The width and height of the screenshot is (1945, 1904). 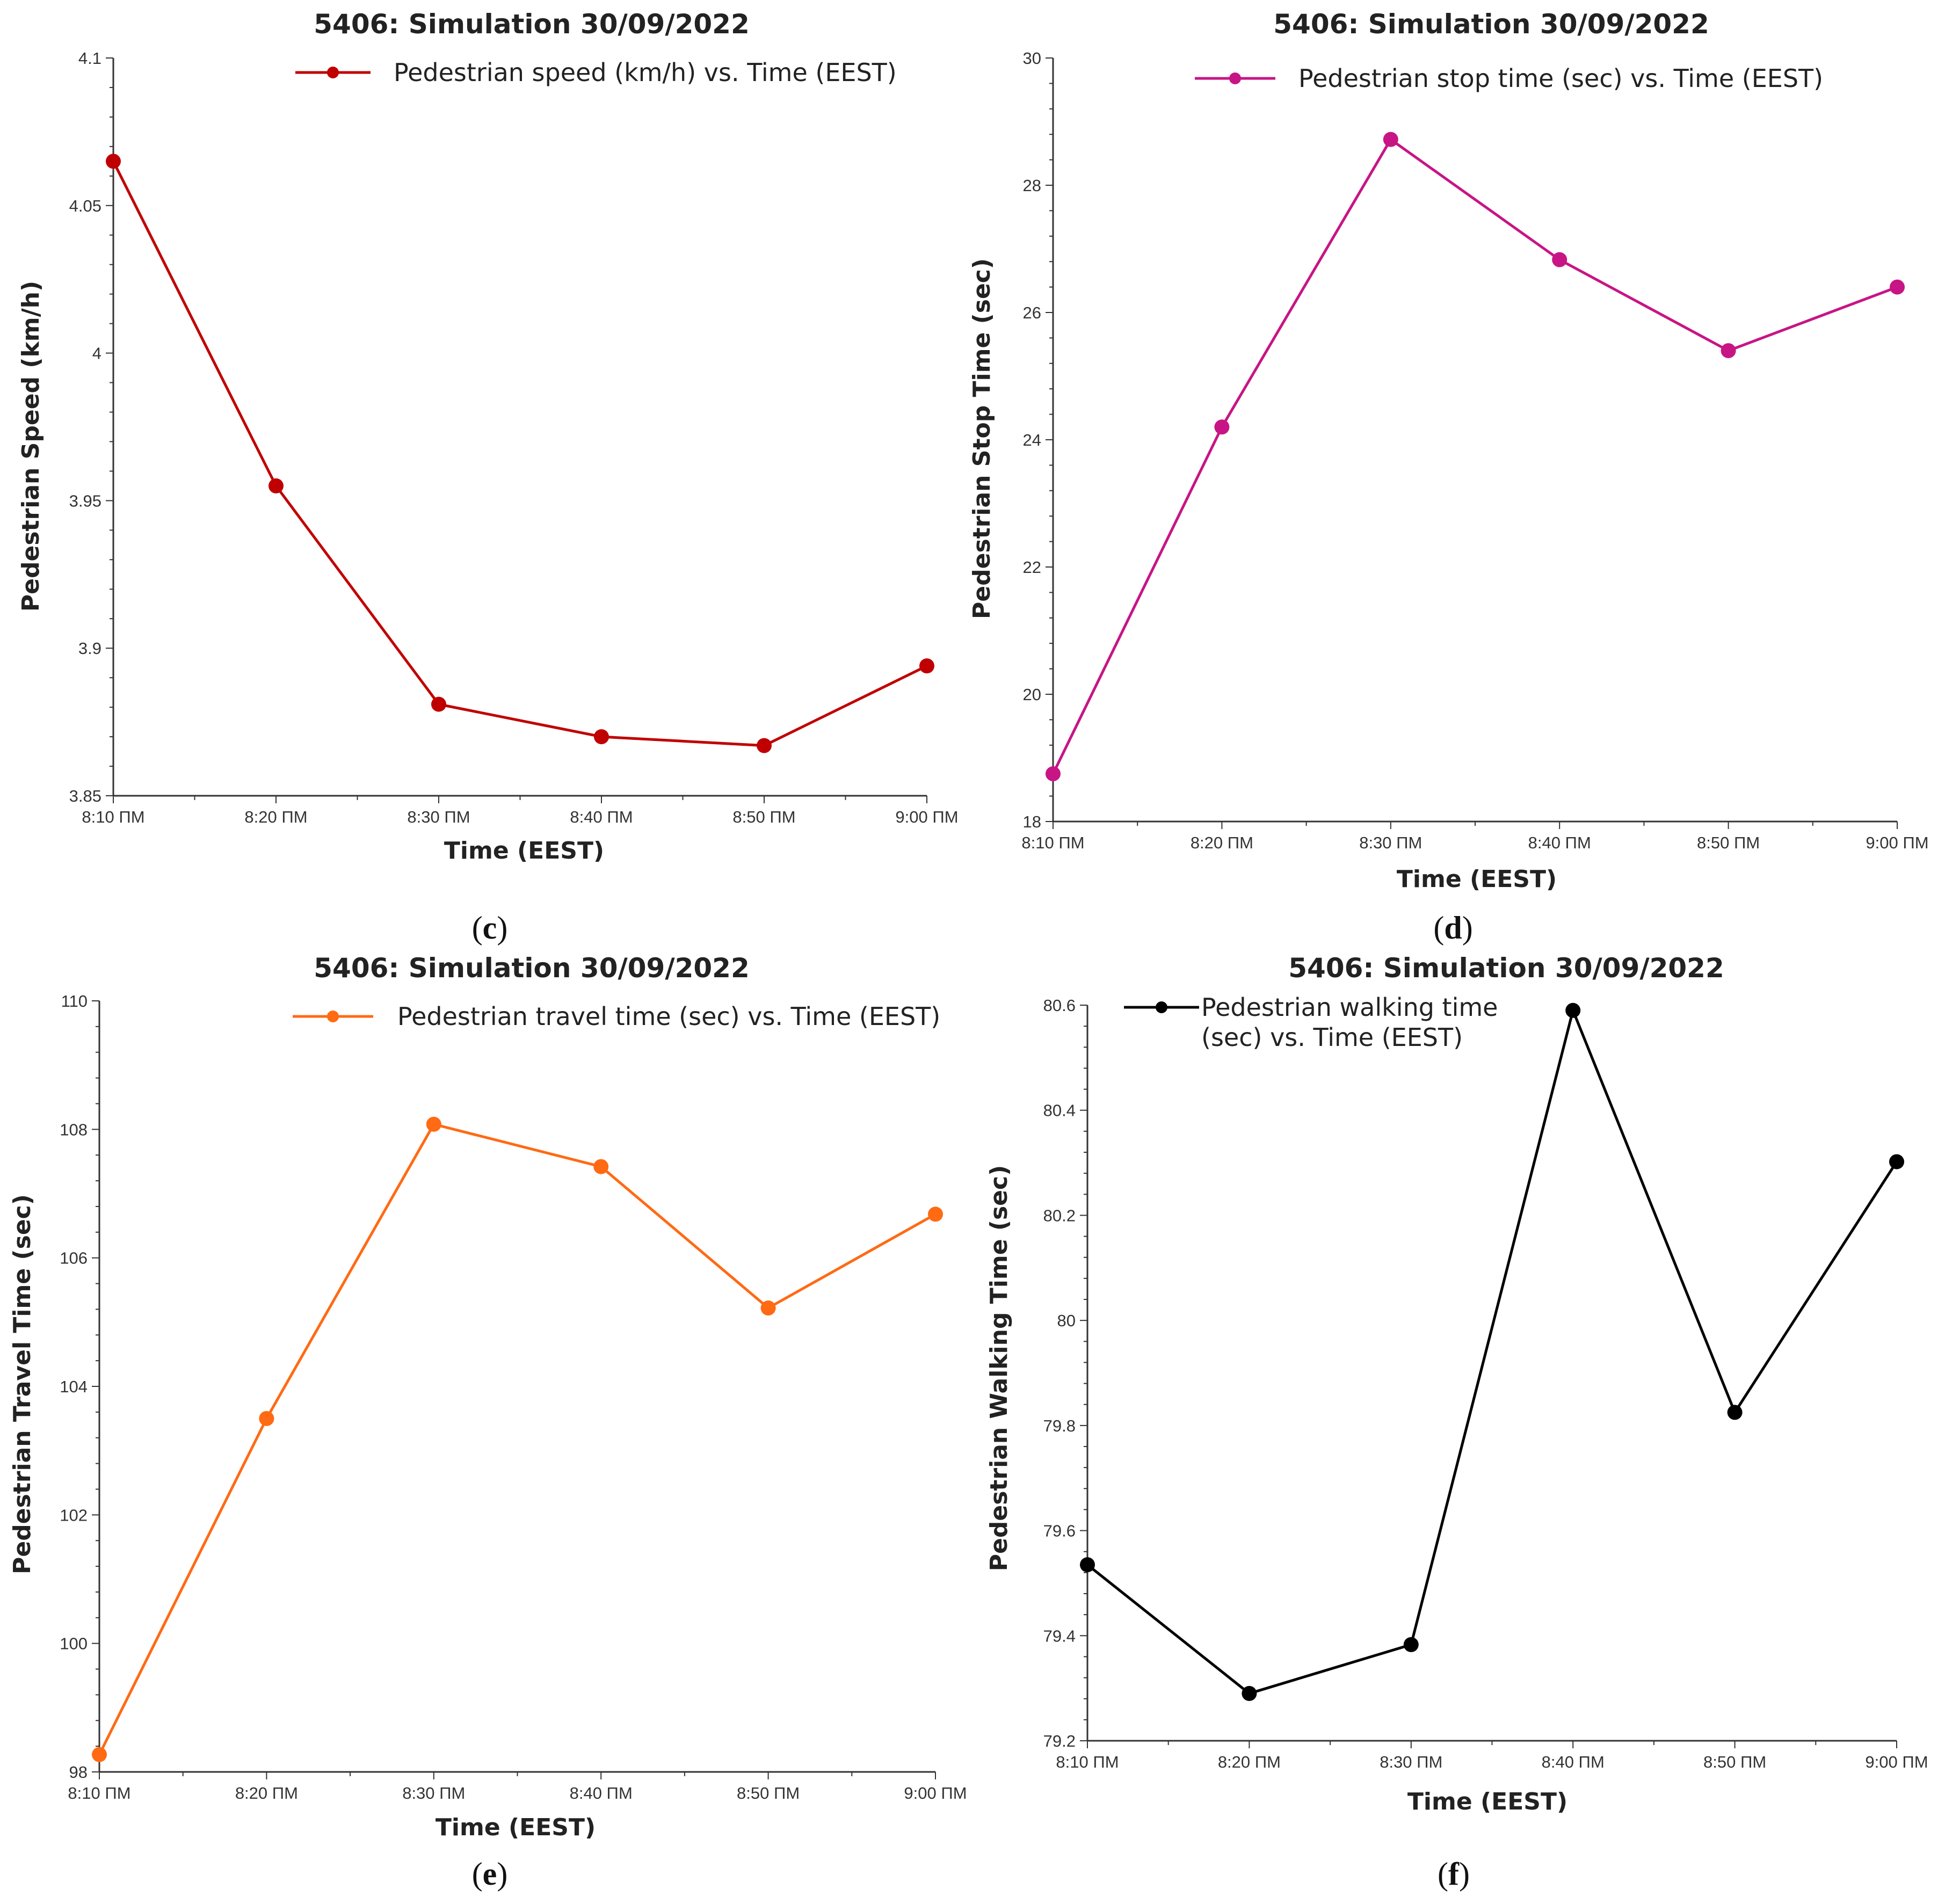 What do you see at coordinates (645, 72) in the screenshot?
I see `legend-label: Pedestrian speed (km/h) vs. Time (EEST)` at bounding box center [645, 72].